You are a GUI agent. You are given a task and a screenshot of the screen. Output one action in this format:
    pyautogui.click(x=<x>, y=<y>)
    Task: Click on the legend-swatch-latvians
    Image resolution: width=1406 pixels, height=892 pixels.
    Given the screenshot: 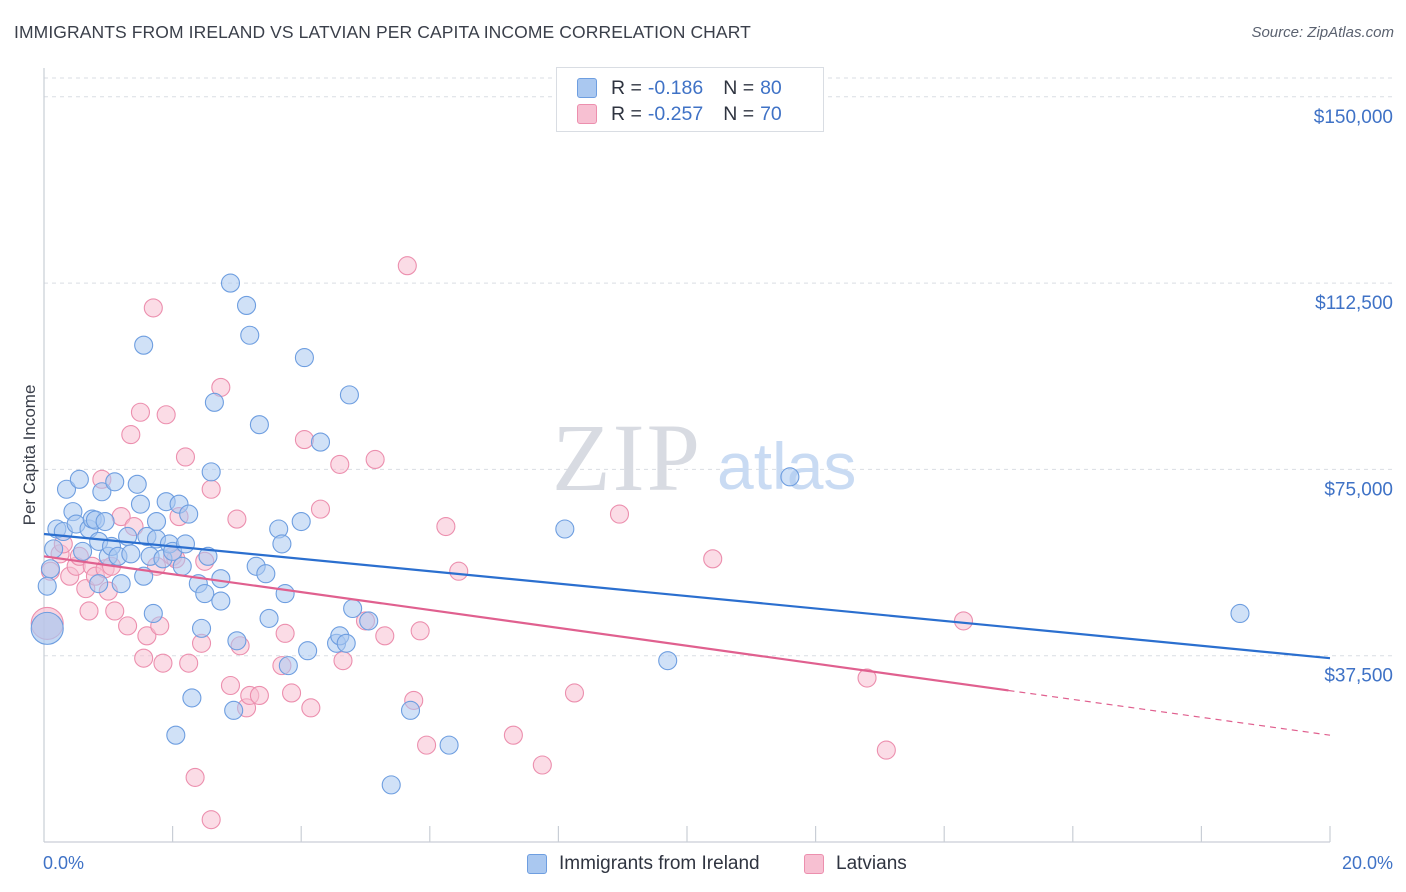 What is the action you would take?
    pyautogui.click(x=587, y=114)
    